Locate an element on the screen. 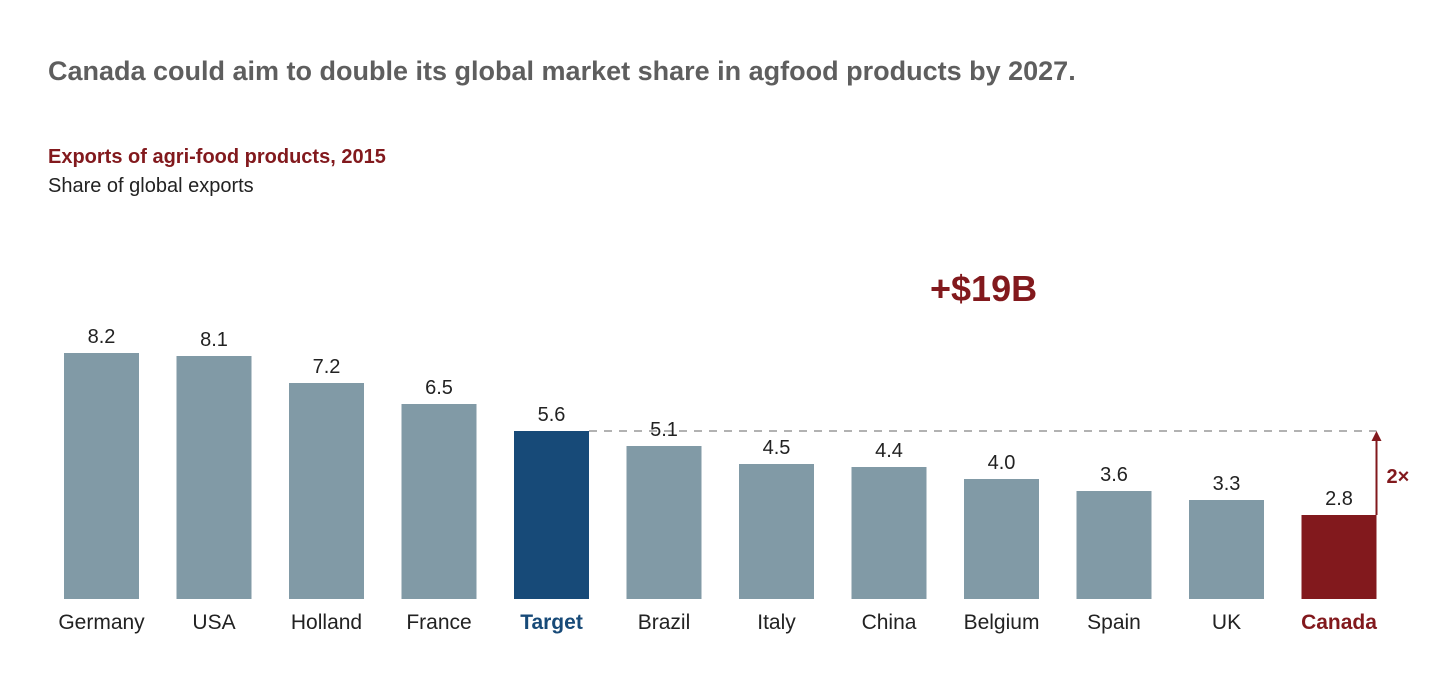  value-label-germany: 8.2 is located at coordinates (102, 337).